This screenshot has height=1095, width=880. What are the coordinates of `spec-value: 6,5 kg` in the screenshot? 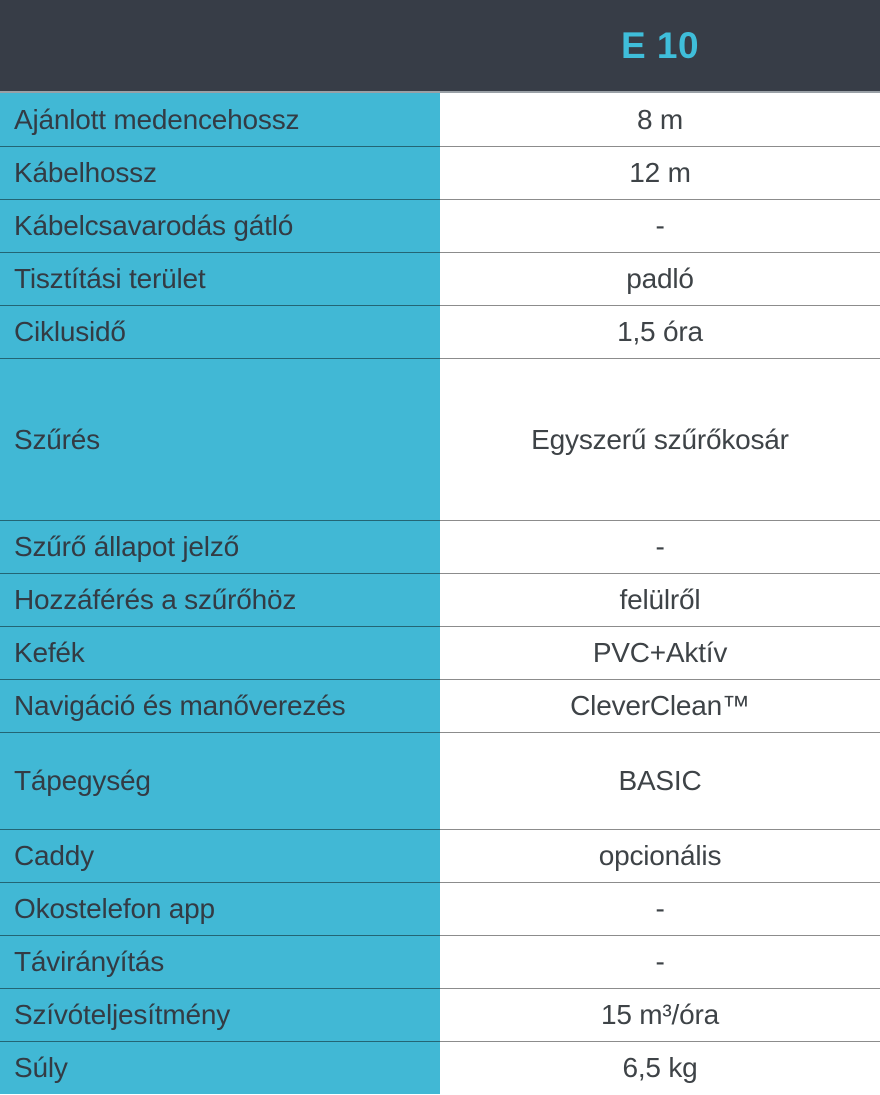 It's located at (660, 1067).